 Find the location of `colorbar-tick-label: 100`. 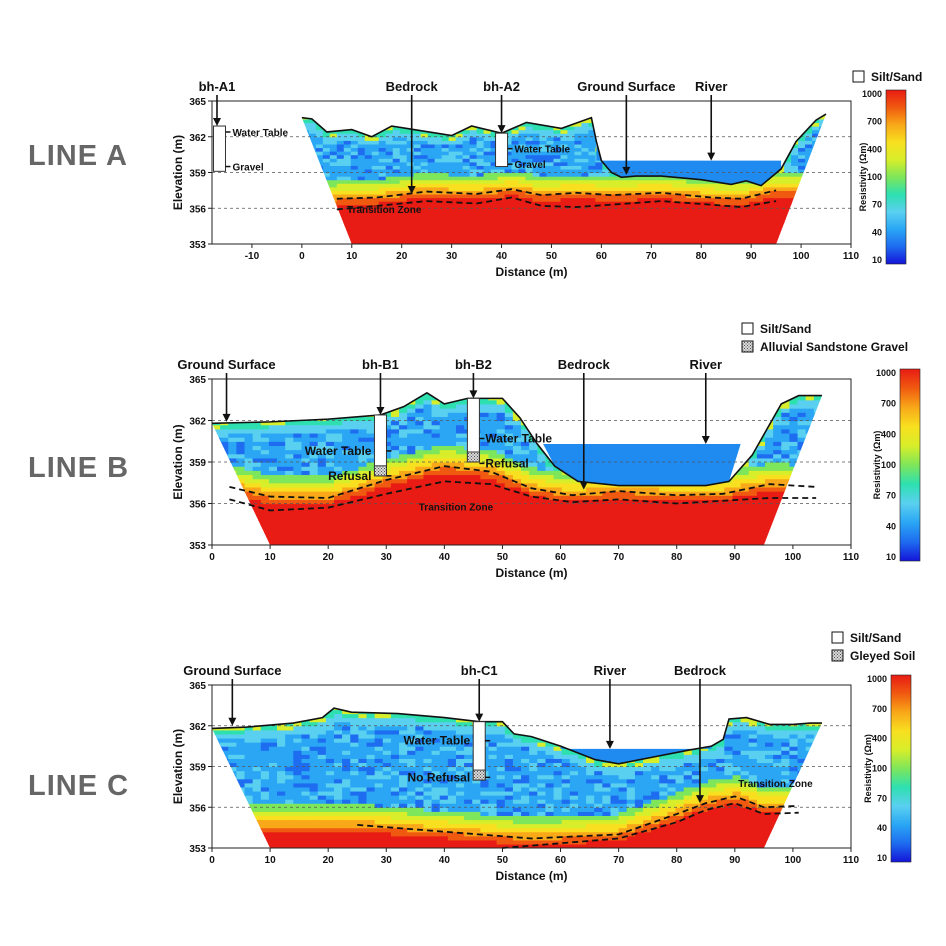

colorbar-tick-label: 100 is located at coordinates (874, 177).